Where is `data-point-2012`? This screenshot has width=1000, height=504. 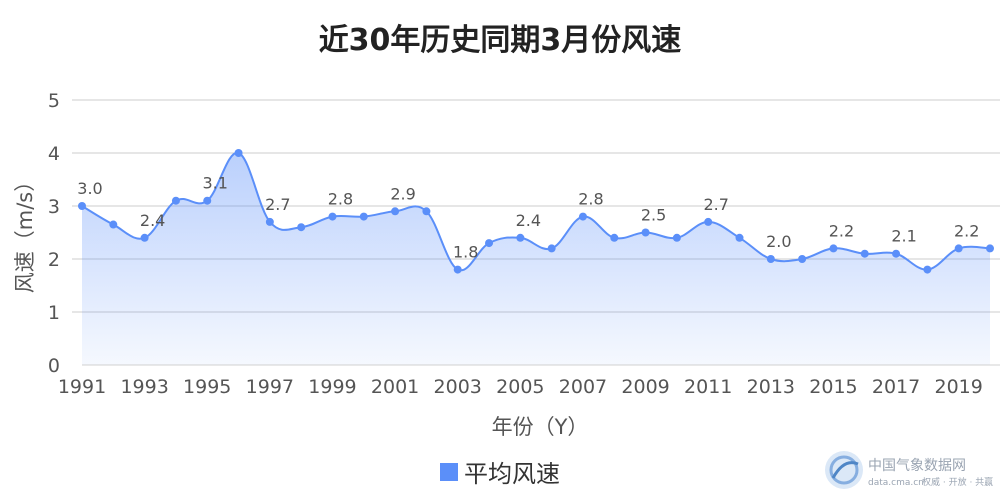
data-point-2012 is located at coordinates (739, 237).